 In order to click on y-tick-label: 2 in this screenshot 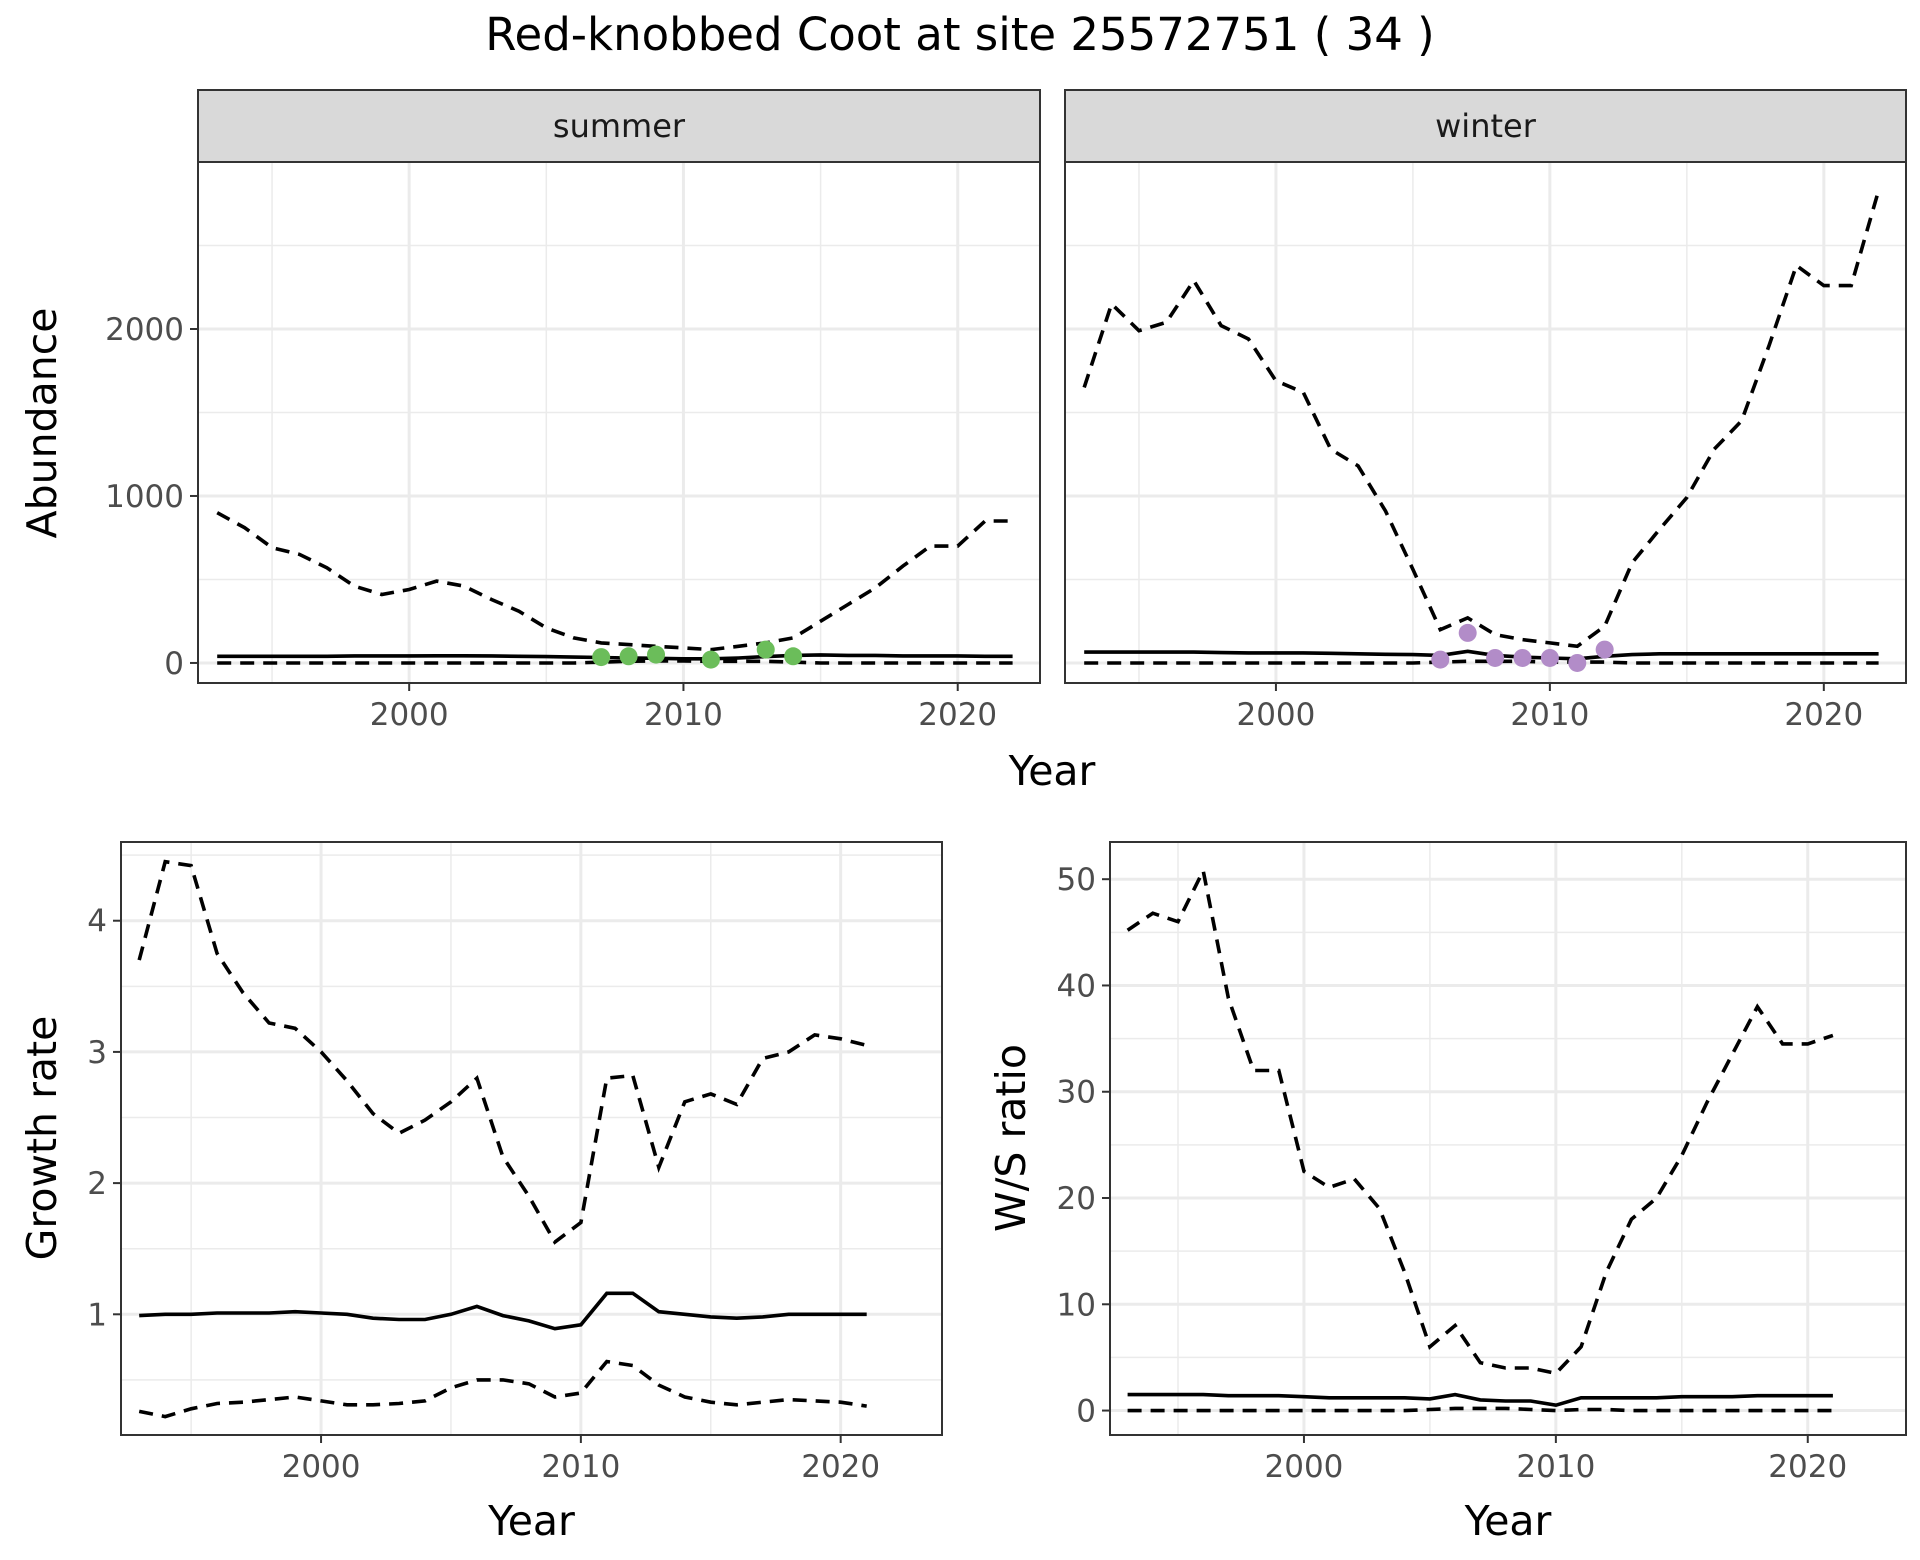, I will do `click(97, 1184)`.